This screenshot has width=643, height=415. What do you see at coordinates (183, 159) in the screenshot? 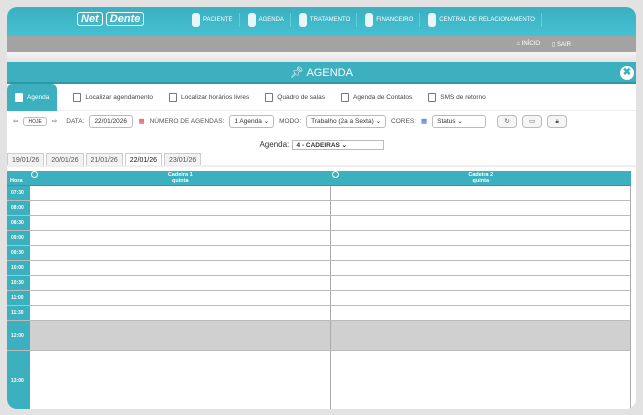
I see `date-tab: 23/01/26` at bounding box center [183, 159].